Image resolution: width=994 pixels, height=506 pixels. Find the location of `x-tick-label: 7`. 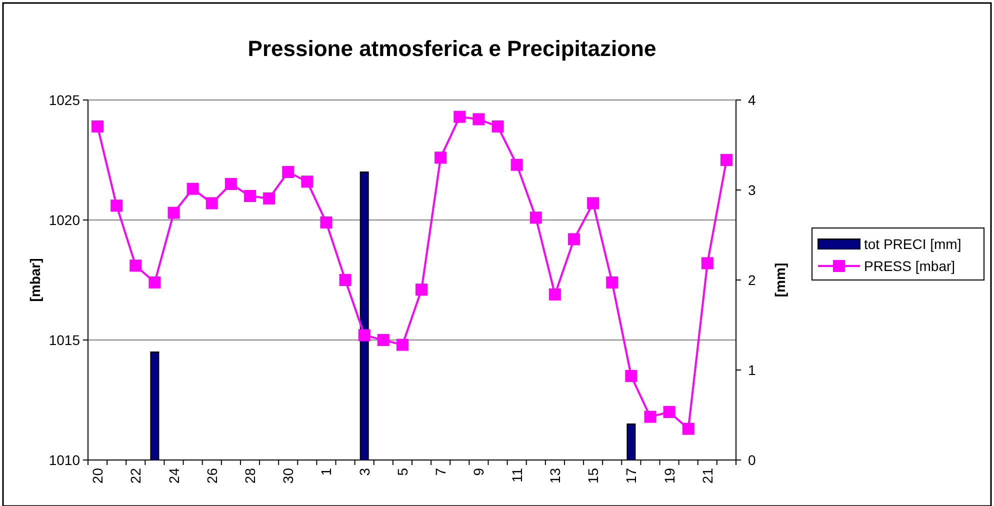

x-tick-label: 7 is located at coordinates (440, 472).